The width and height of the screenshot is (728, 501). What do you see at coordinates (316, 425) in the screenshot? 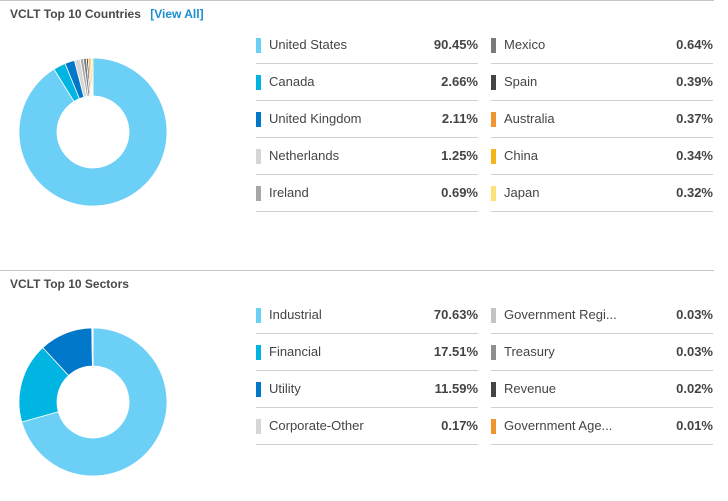
I see `legend-label: Corporate-Other` at bounding box center [316, 425].